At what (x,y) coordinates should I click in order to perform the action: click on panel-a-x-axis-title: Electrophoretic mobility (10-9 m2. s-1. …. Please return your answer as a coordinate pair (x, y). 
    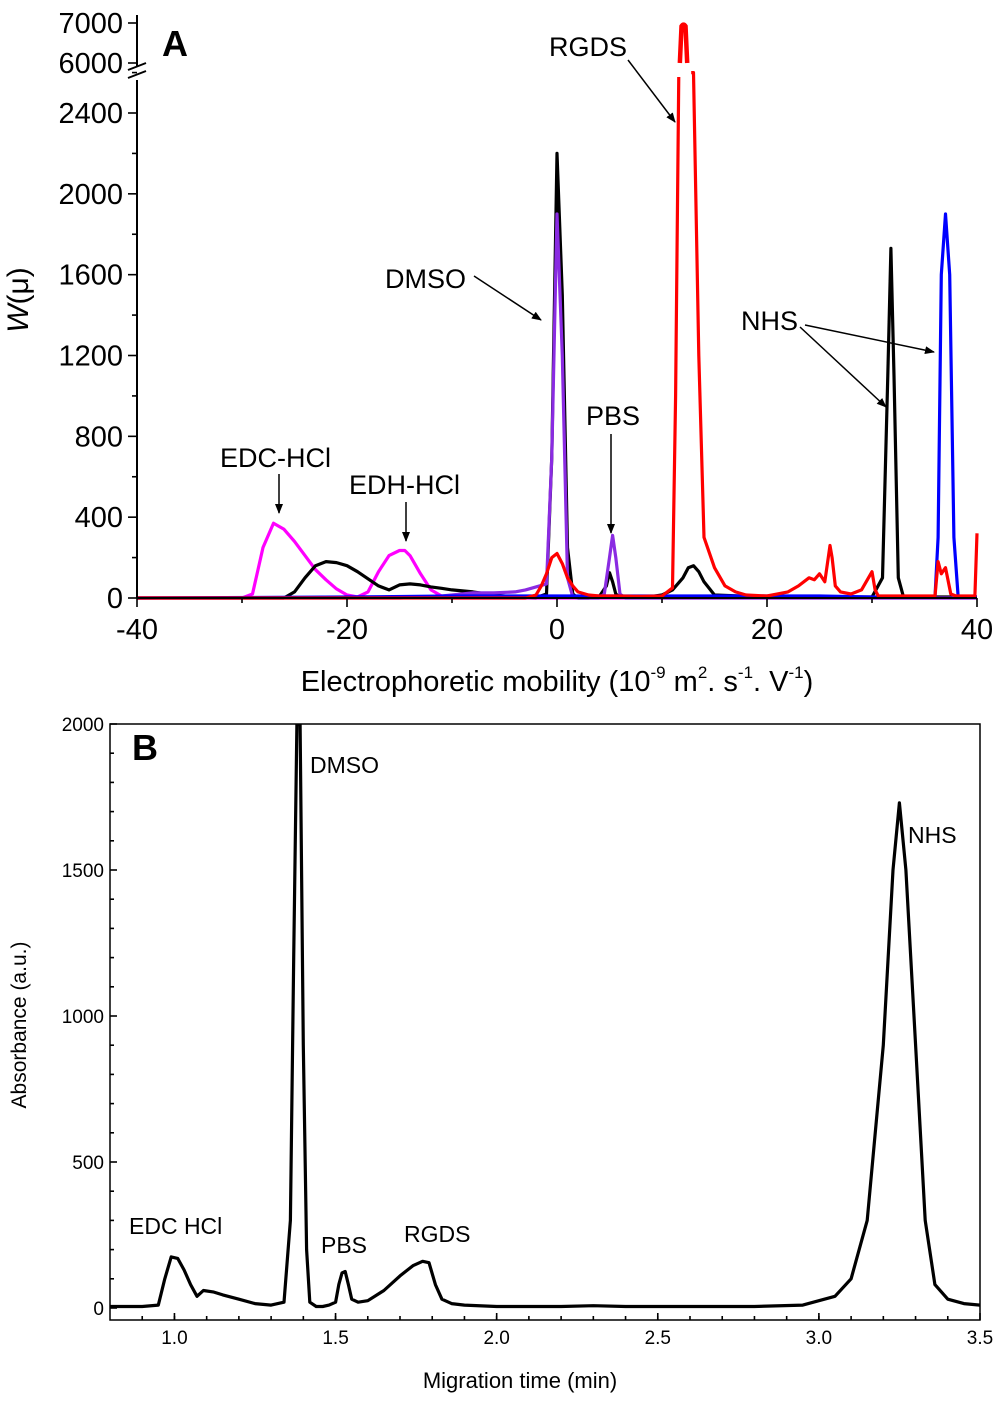
    Looking at the image, I should click on (557, 680).